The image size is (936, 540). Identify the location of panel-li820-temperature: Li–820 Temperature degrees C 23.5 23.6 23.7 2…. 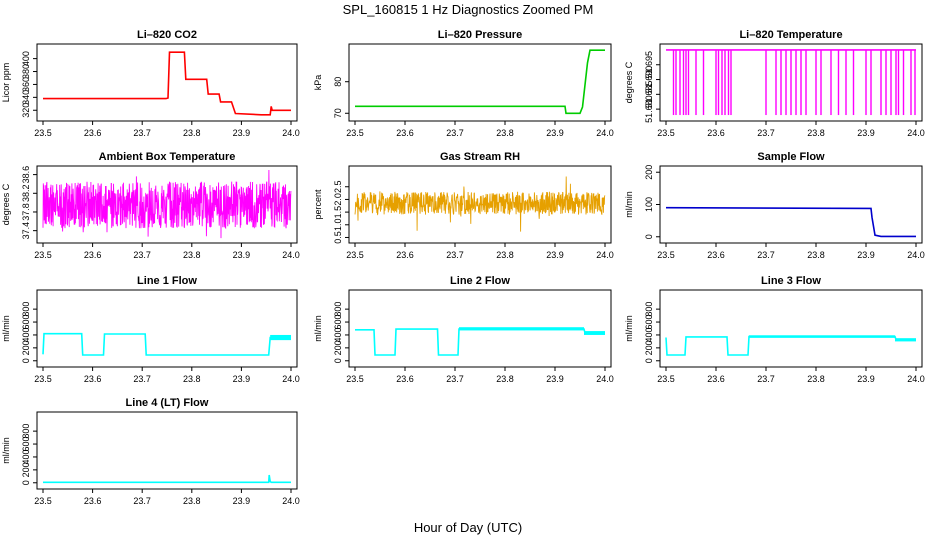
(774, 83).